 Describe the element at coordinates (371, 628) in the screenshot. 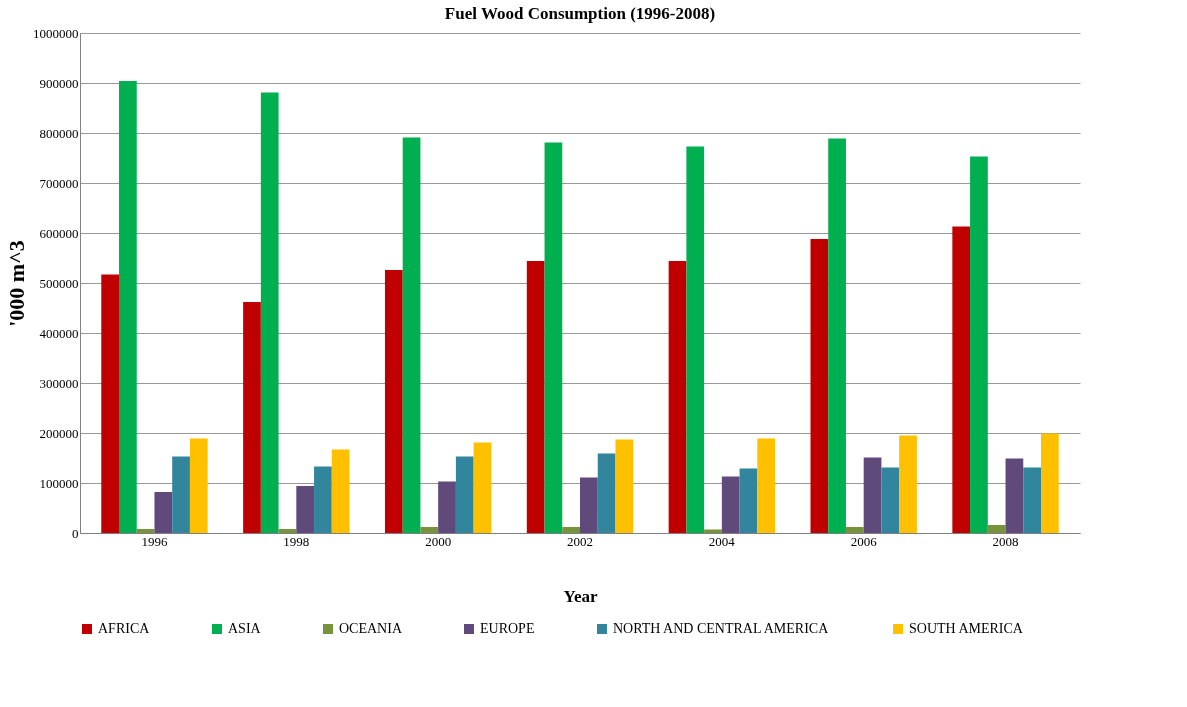

I see `legend-label: OCEANIA` at that location.